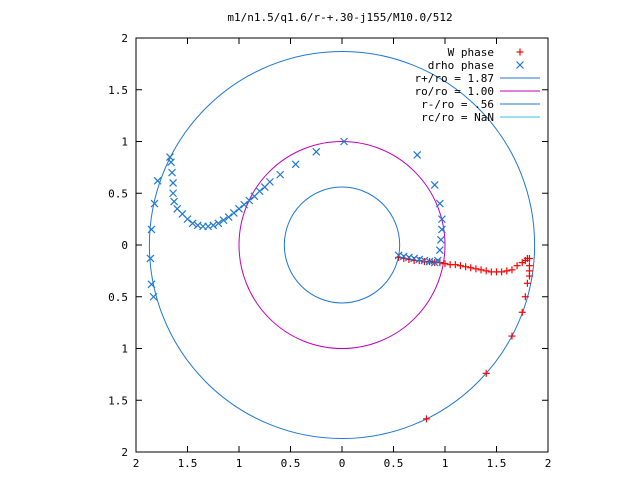 The height and width of the screenshot is (480, 640). I want to click on y-tick-label: 0, so click(124, 245).